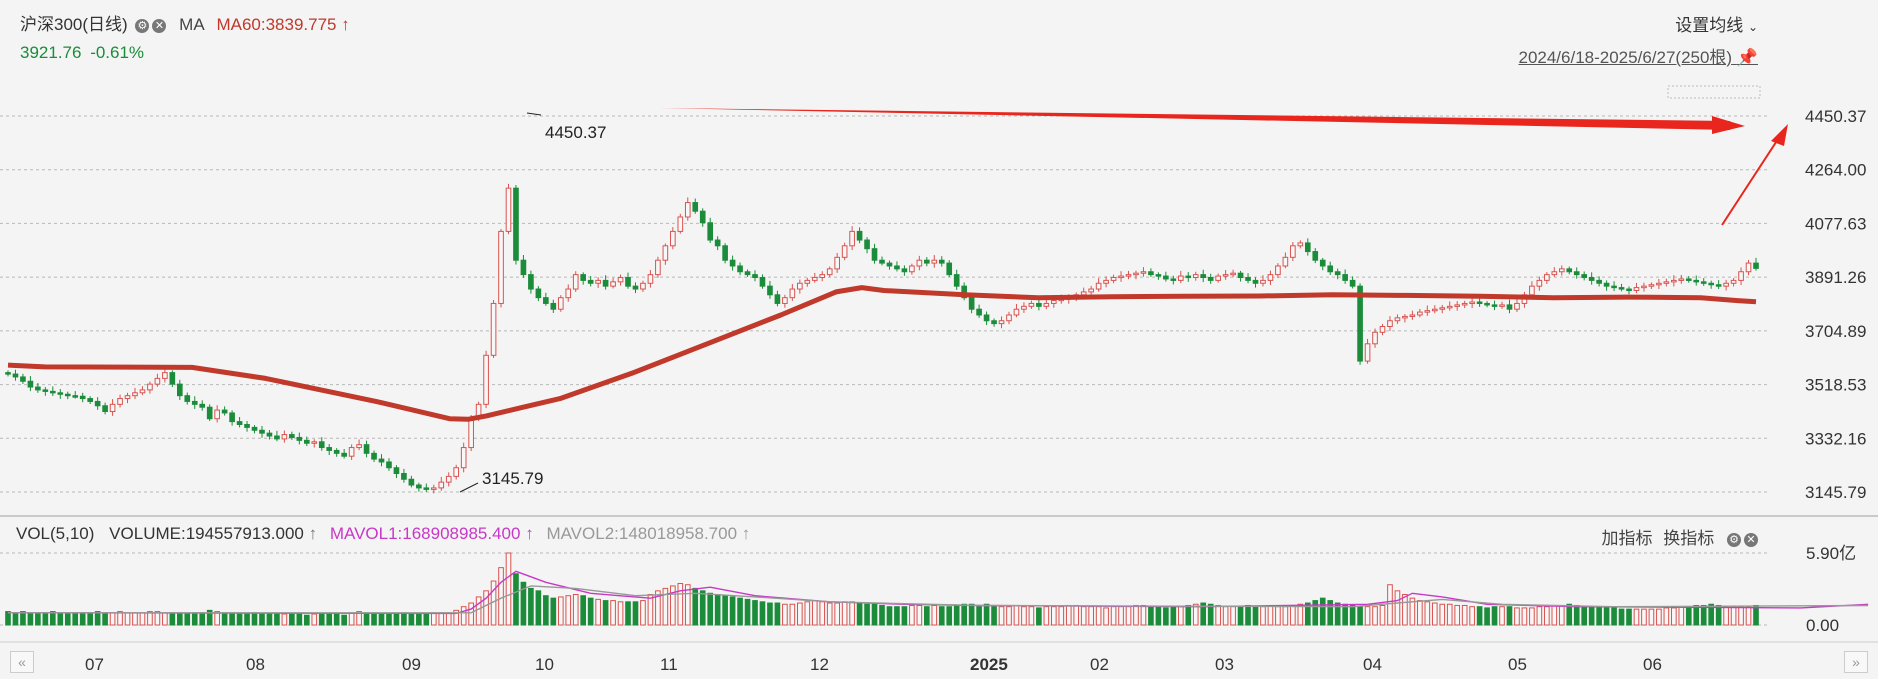 The height and width of the screenshot is (679, 1878). I want to click on ma-settings-button: 设置均线 ⌄, so click(1716, 23).